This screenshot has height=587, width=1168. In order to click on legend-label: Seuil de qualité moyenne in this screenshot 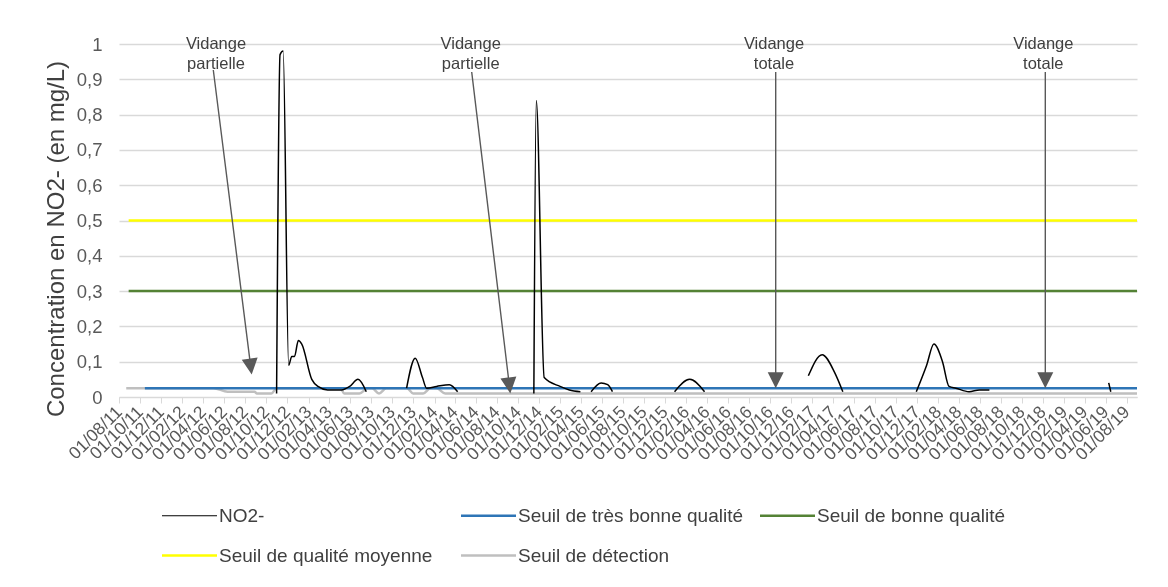, I will do `click(326, 555)`.